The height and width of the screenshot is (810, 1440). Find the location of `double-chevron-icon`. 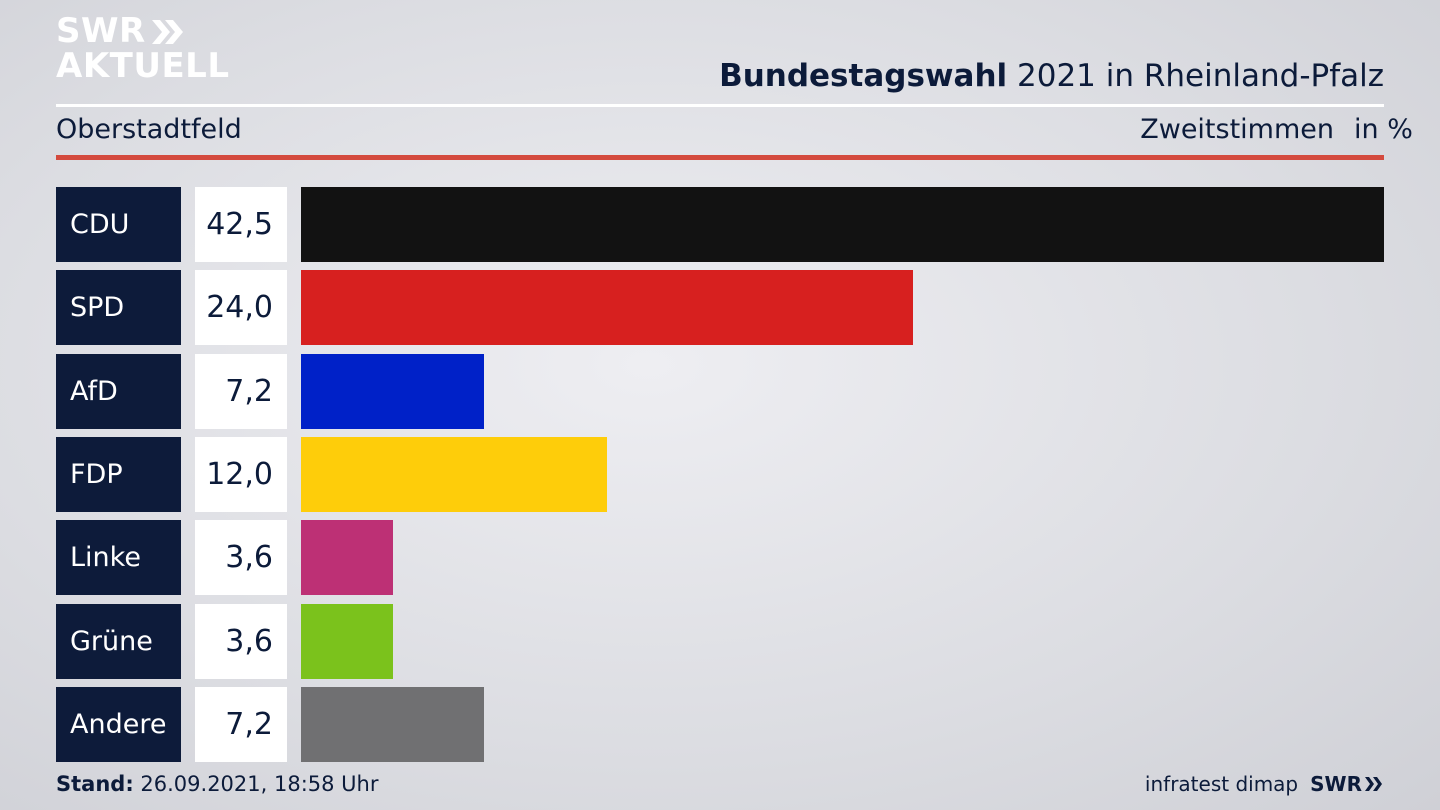

double-chevron-icon is located at coordinates (167, 32).